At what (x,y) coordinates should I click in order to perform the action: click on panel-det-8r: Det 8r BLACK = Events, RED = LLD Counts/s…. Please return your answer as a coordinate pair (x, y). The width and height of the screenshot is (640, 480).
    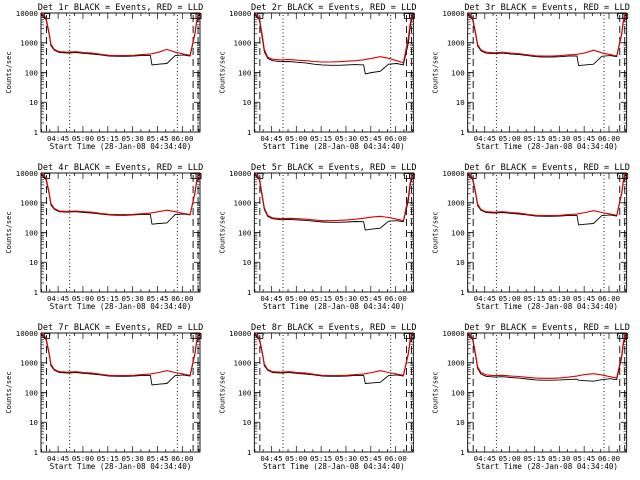
    Looking at the image, I should click on (317, 397).